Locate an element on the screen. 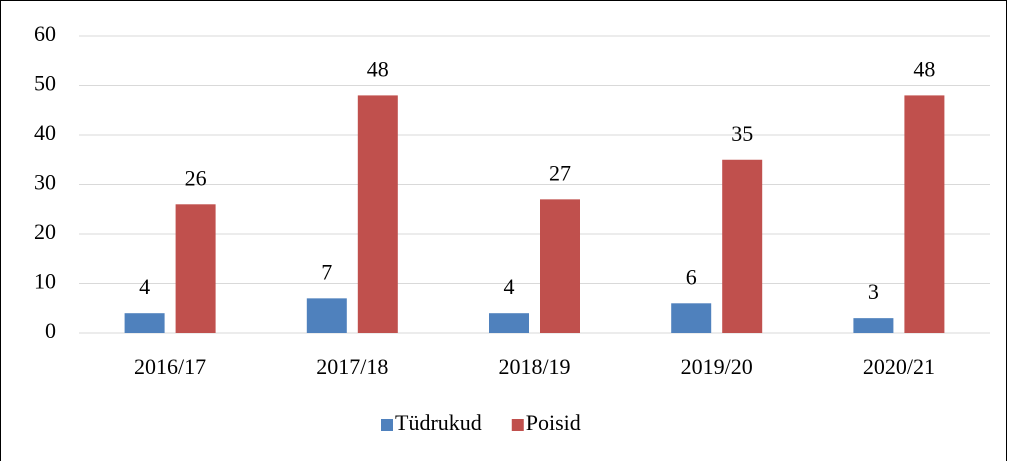 The image size is (1009, 461). value-label: 3 is located at coordinates (873, 291).